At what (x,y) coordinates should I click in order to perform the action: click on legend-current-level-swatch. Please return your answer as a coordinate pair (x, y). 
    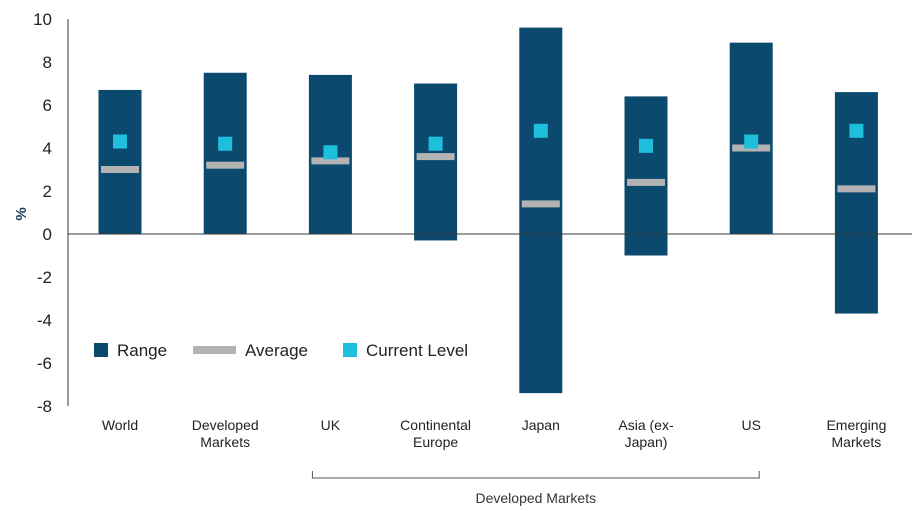
    Looking at the image, I should click on (350, 350).